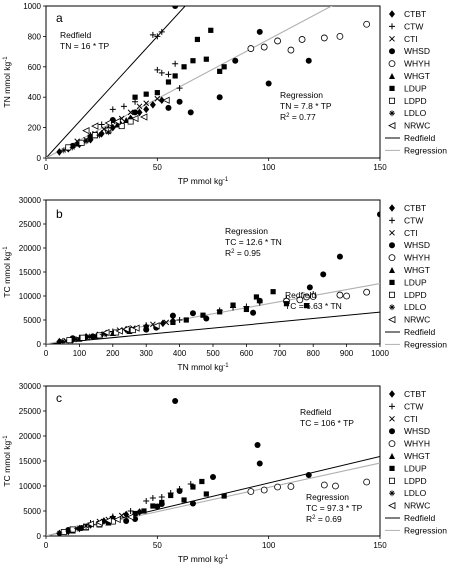 The image size is (474, 567). What do you see at coordinates (313, 306) in the screenshot?
I see `annotation-line: TC = 6.63 * TN` at bounding box center [313, 306].